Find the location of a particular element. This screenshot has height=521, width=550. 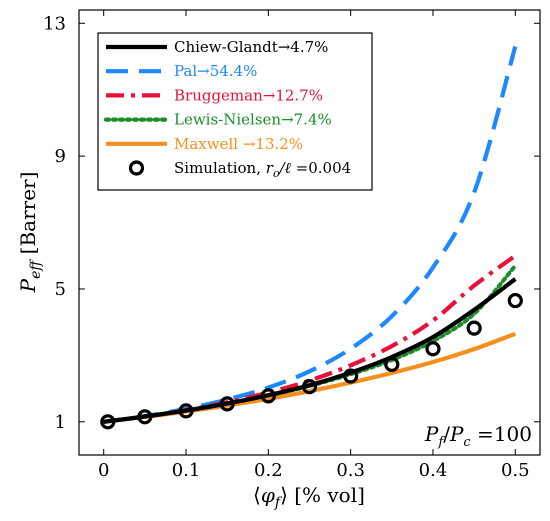

legend-label-bruggeman: Bruggeman→12.7% is located at coordinates (248, 95).